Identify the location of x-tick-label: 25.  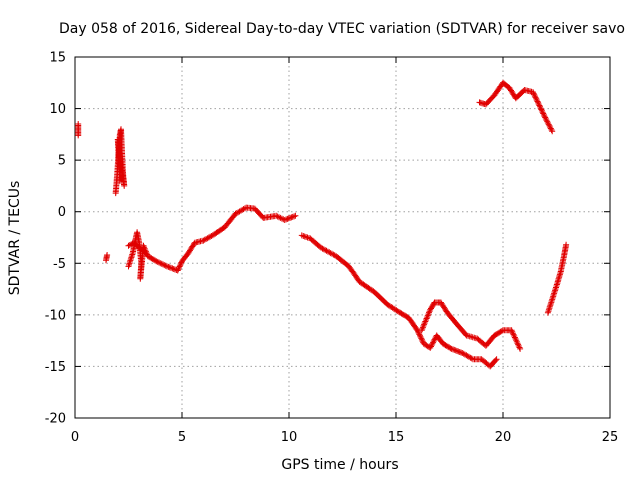
(610, 437).